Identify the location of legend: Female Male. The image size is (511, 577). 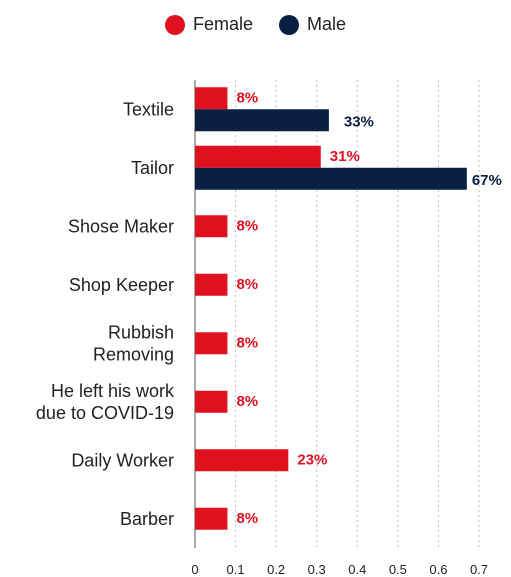
(255, 24).